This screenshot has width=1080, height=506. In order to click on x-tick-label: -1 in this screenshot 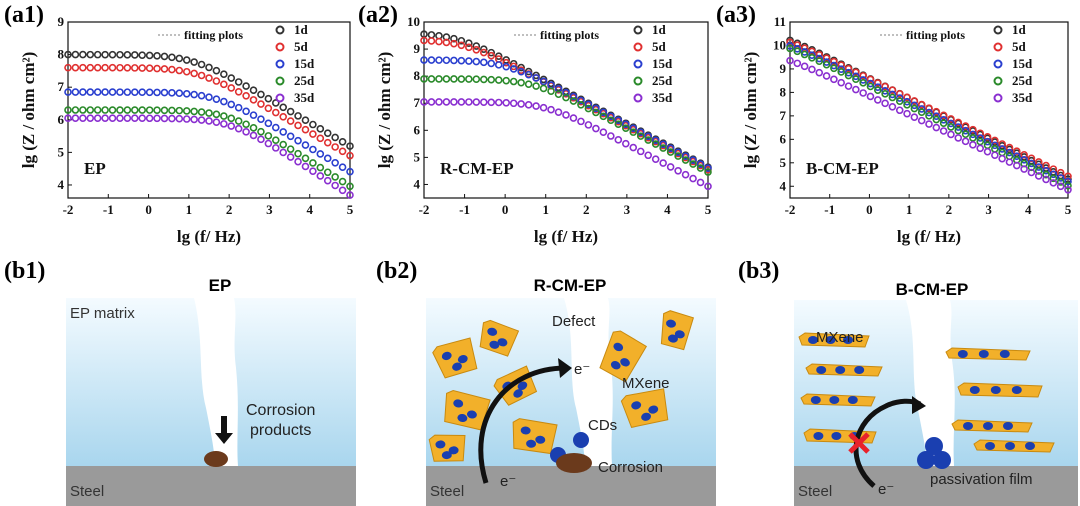, I will do `click(829, 209)`.